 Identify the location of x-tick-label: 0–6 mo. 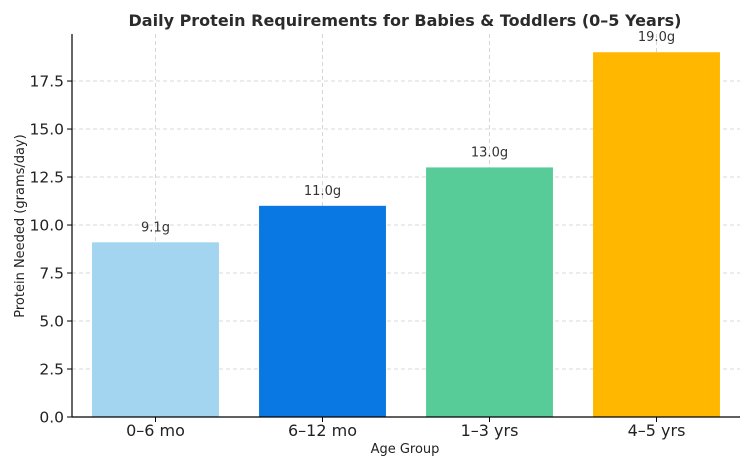
(155, 430).